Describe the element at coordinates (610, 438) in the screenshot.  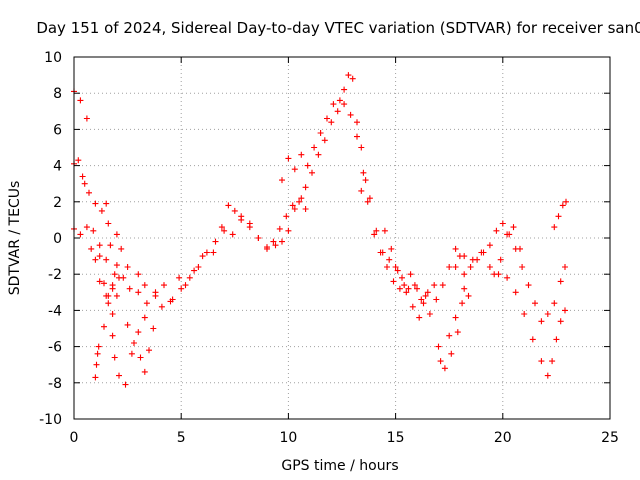
I see `x-tick-label: 25` at that location.